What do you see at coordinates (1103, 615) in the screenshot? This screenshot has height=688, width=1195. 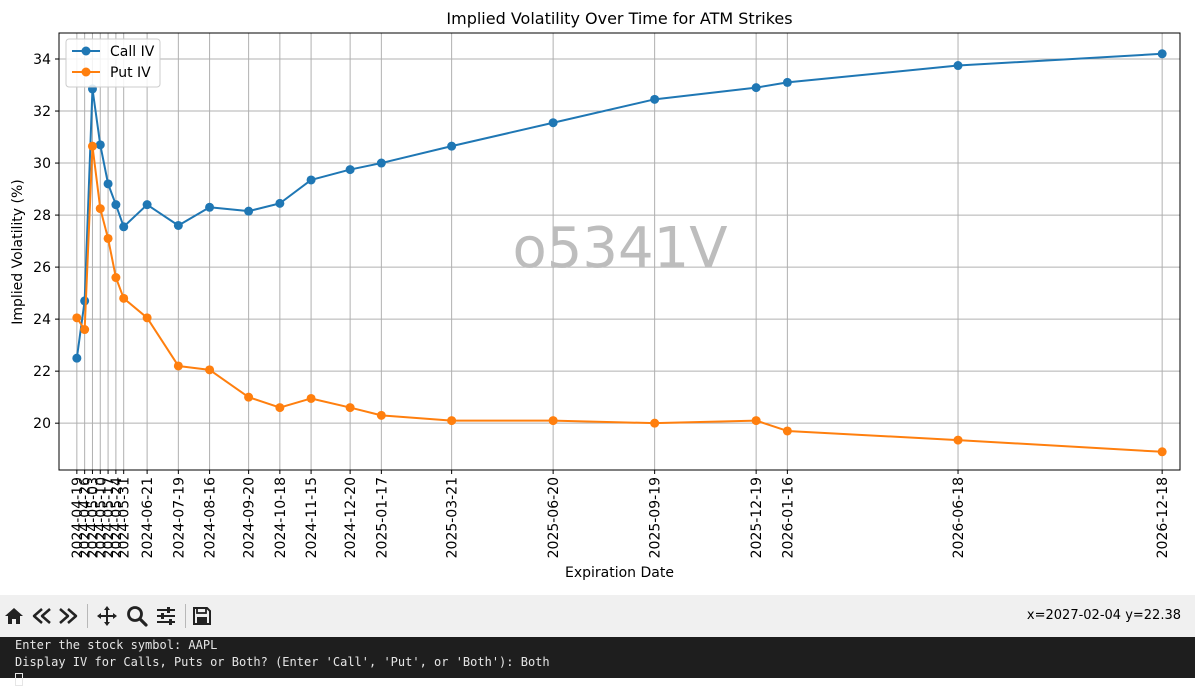 I see `cursor-coordinates: x=2027-02-04 y=22.38` at bounding box center [1103, 615].